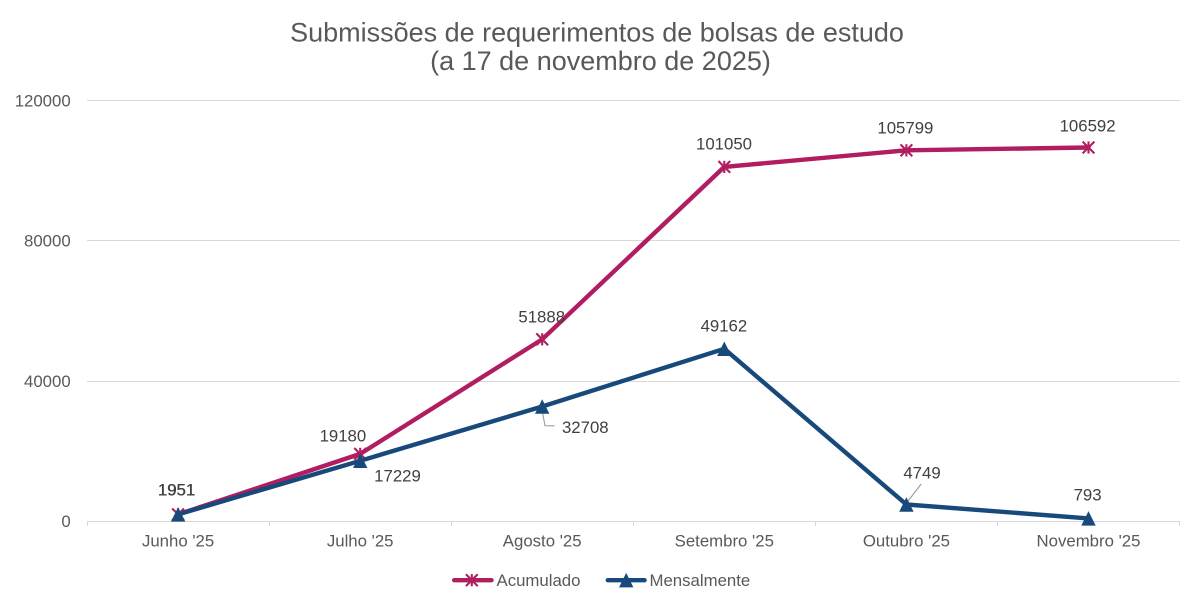  What do you see at coordinates (921, 473) in the screenshot?
I see `svg-text: 4749` at bounding box center [921, 473].